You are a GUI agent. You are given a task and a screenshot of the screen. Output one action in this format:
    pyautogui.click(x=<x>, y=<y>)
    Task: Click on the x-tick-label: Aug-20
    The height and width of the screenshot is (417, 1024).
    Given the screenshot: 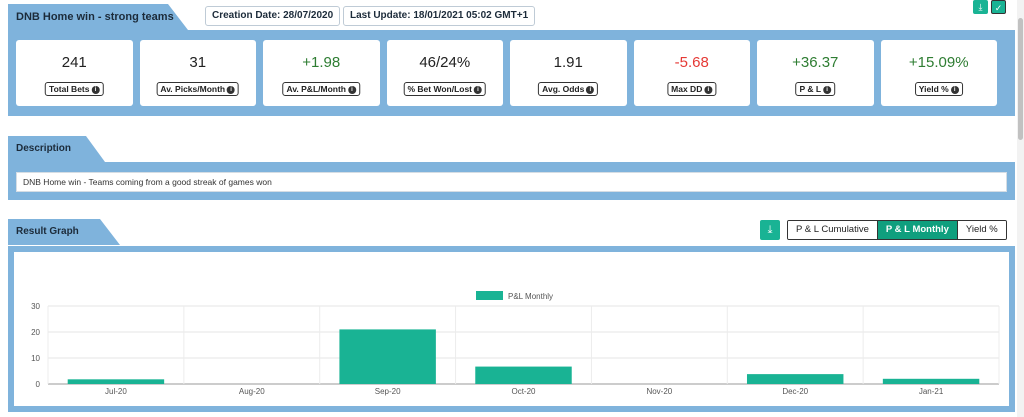 What is the action you would take?
    pyautogui.click(x=252, y=391)
    